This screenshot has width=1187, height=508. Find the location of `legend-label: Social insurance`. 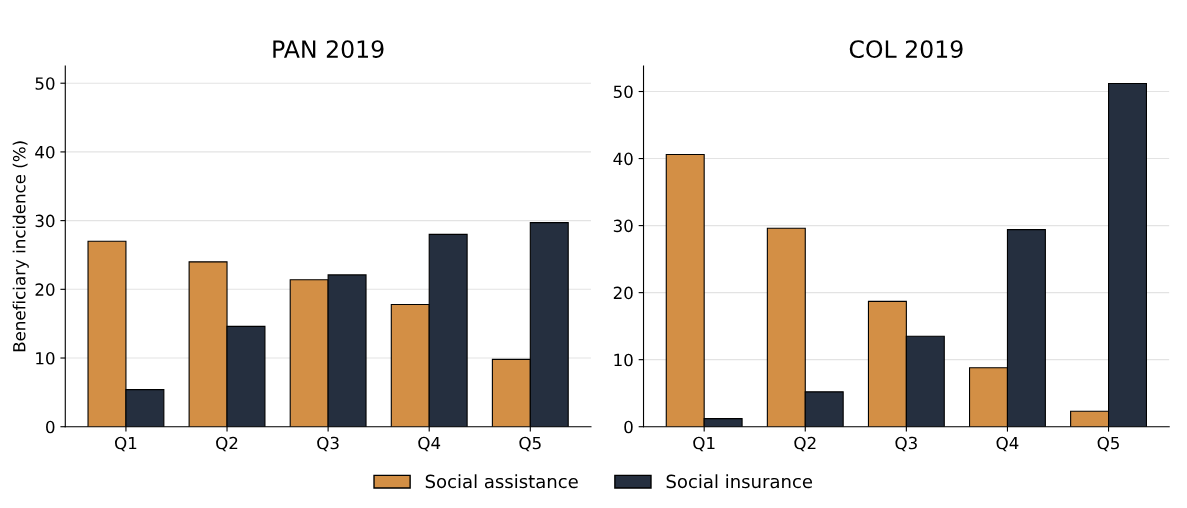

legend-label: Social insurance is located at coordinates (739, 481).